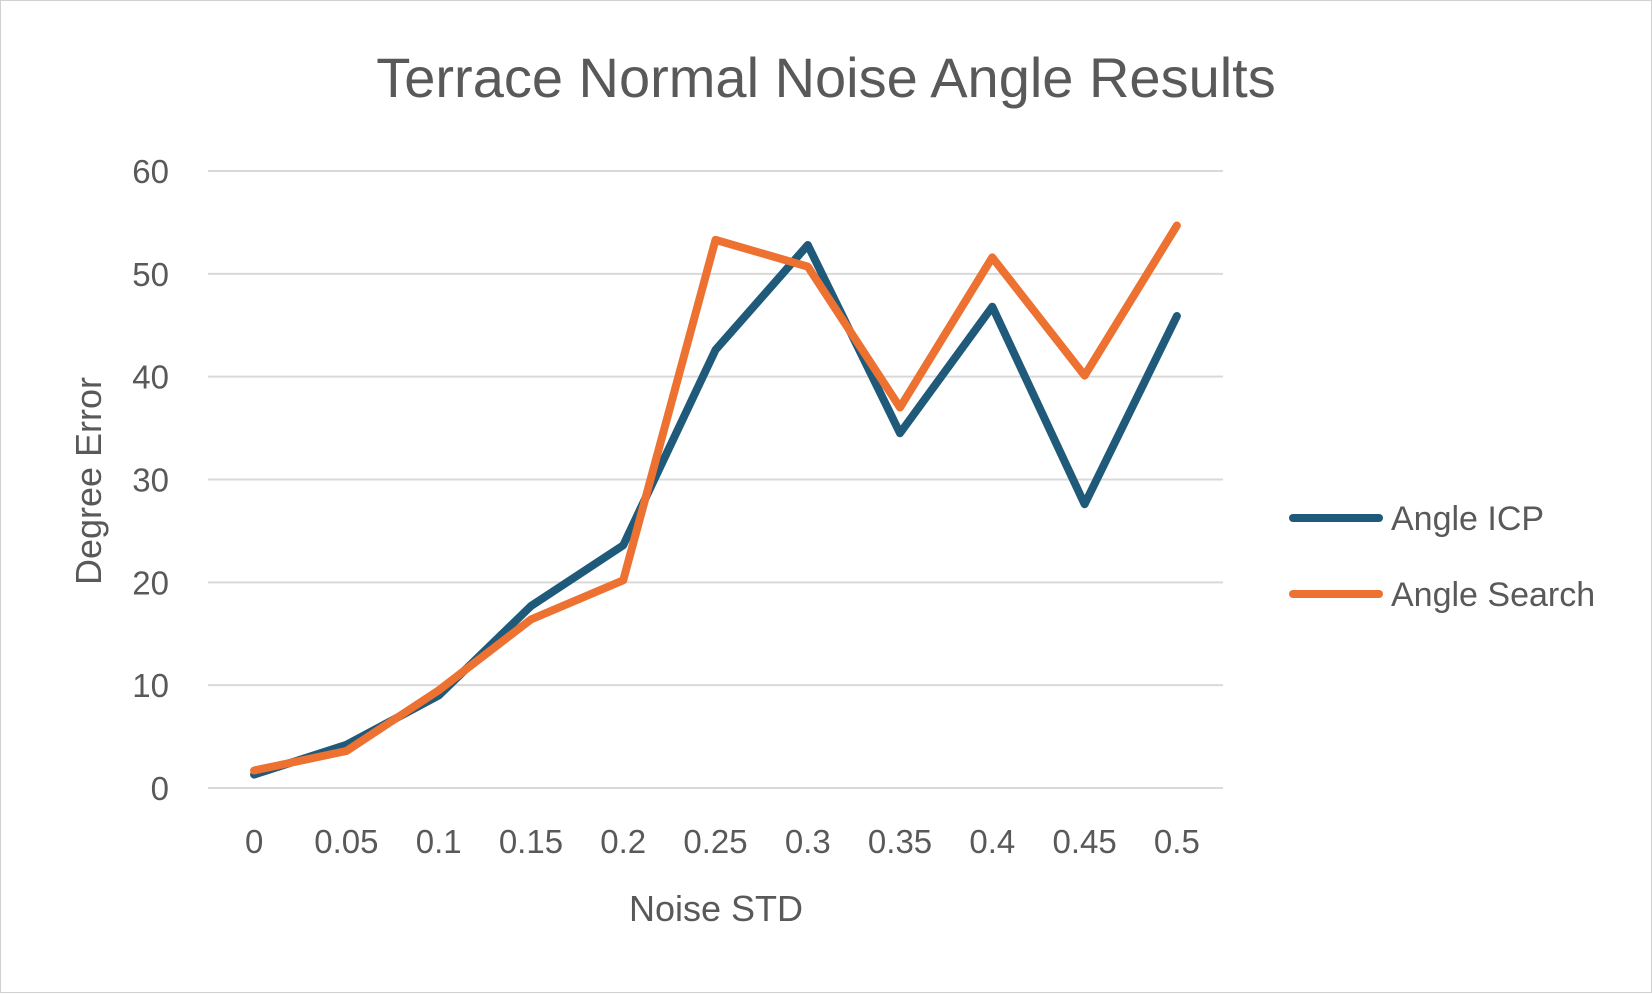  I want to click on y-axis-ticks: 0 10 20 30 40 50 60, so click(150, 480).